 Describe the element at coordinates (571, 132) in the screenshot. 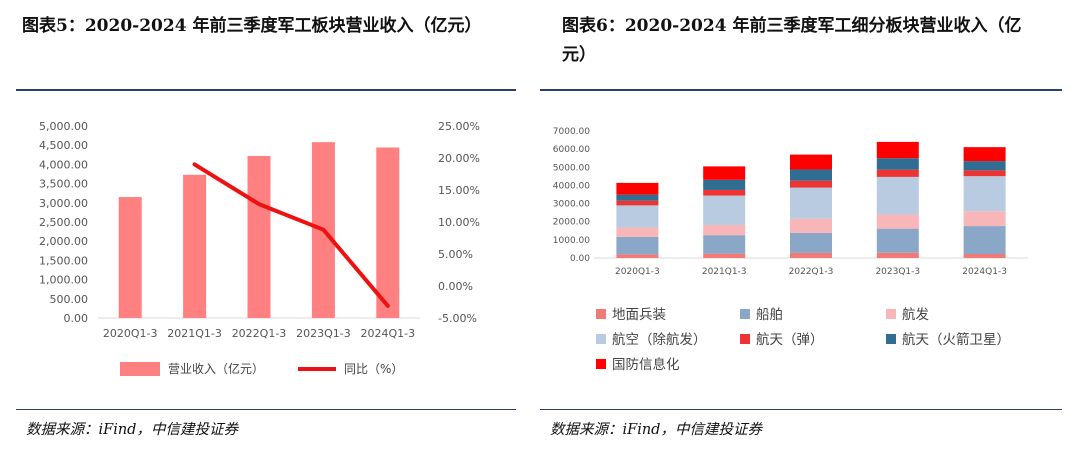

I see `y-tick-label: 7000.00` at that location.